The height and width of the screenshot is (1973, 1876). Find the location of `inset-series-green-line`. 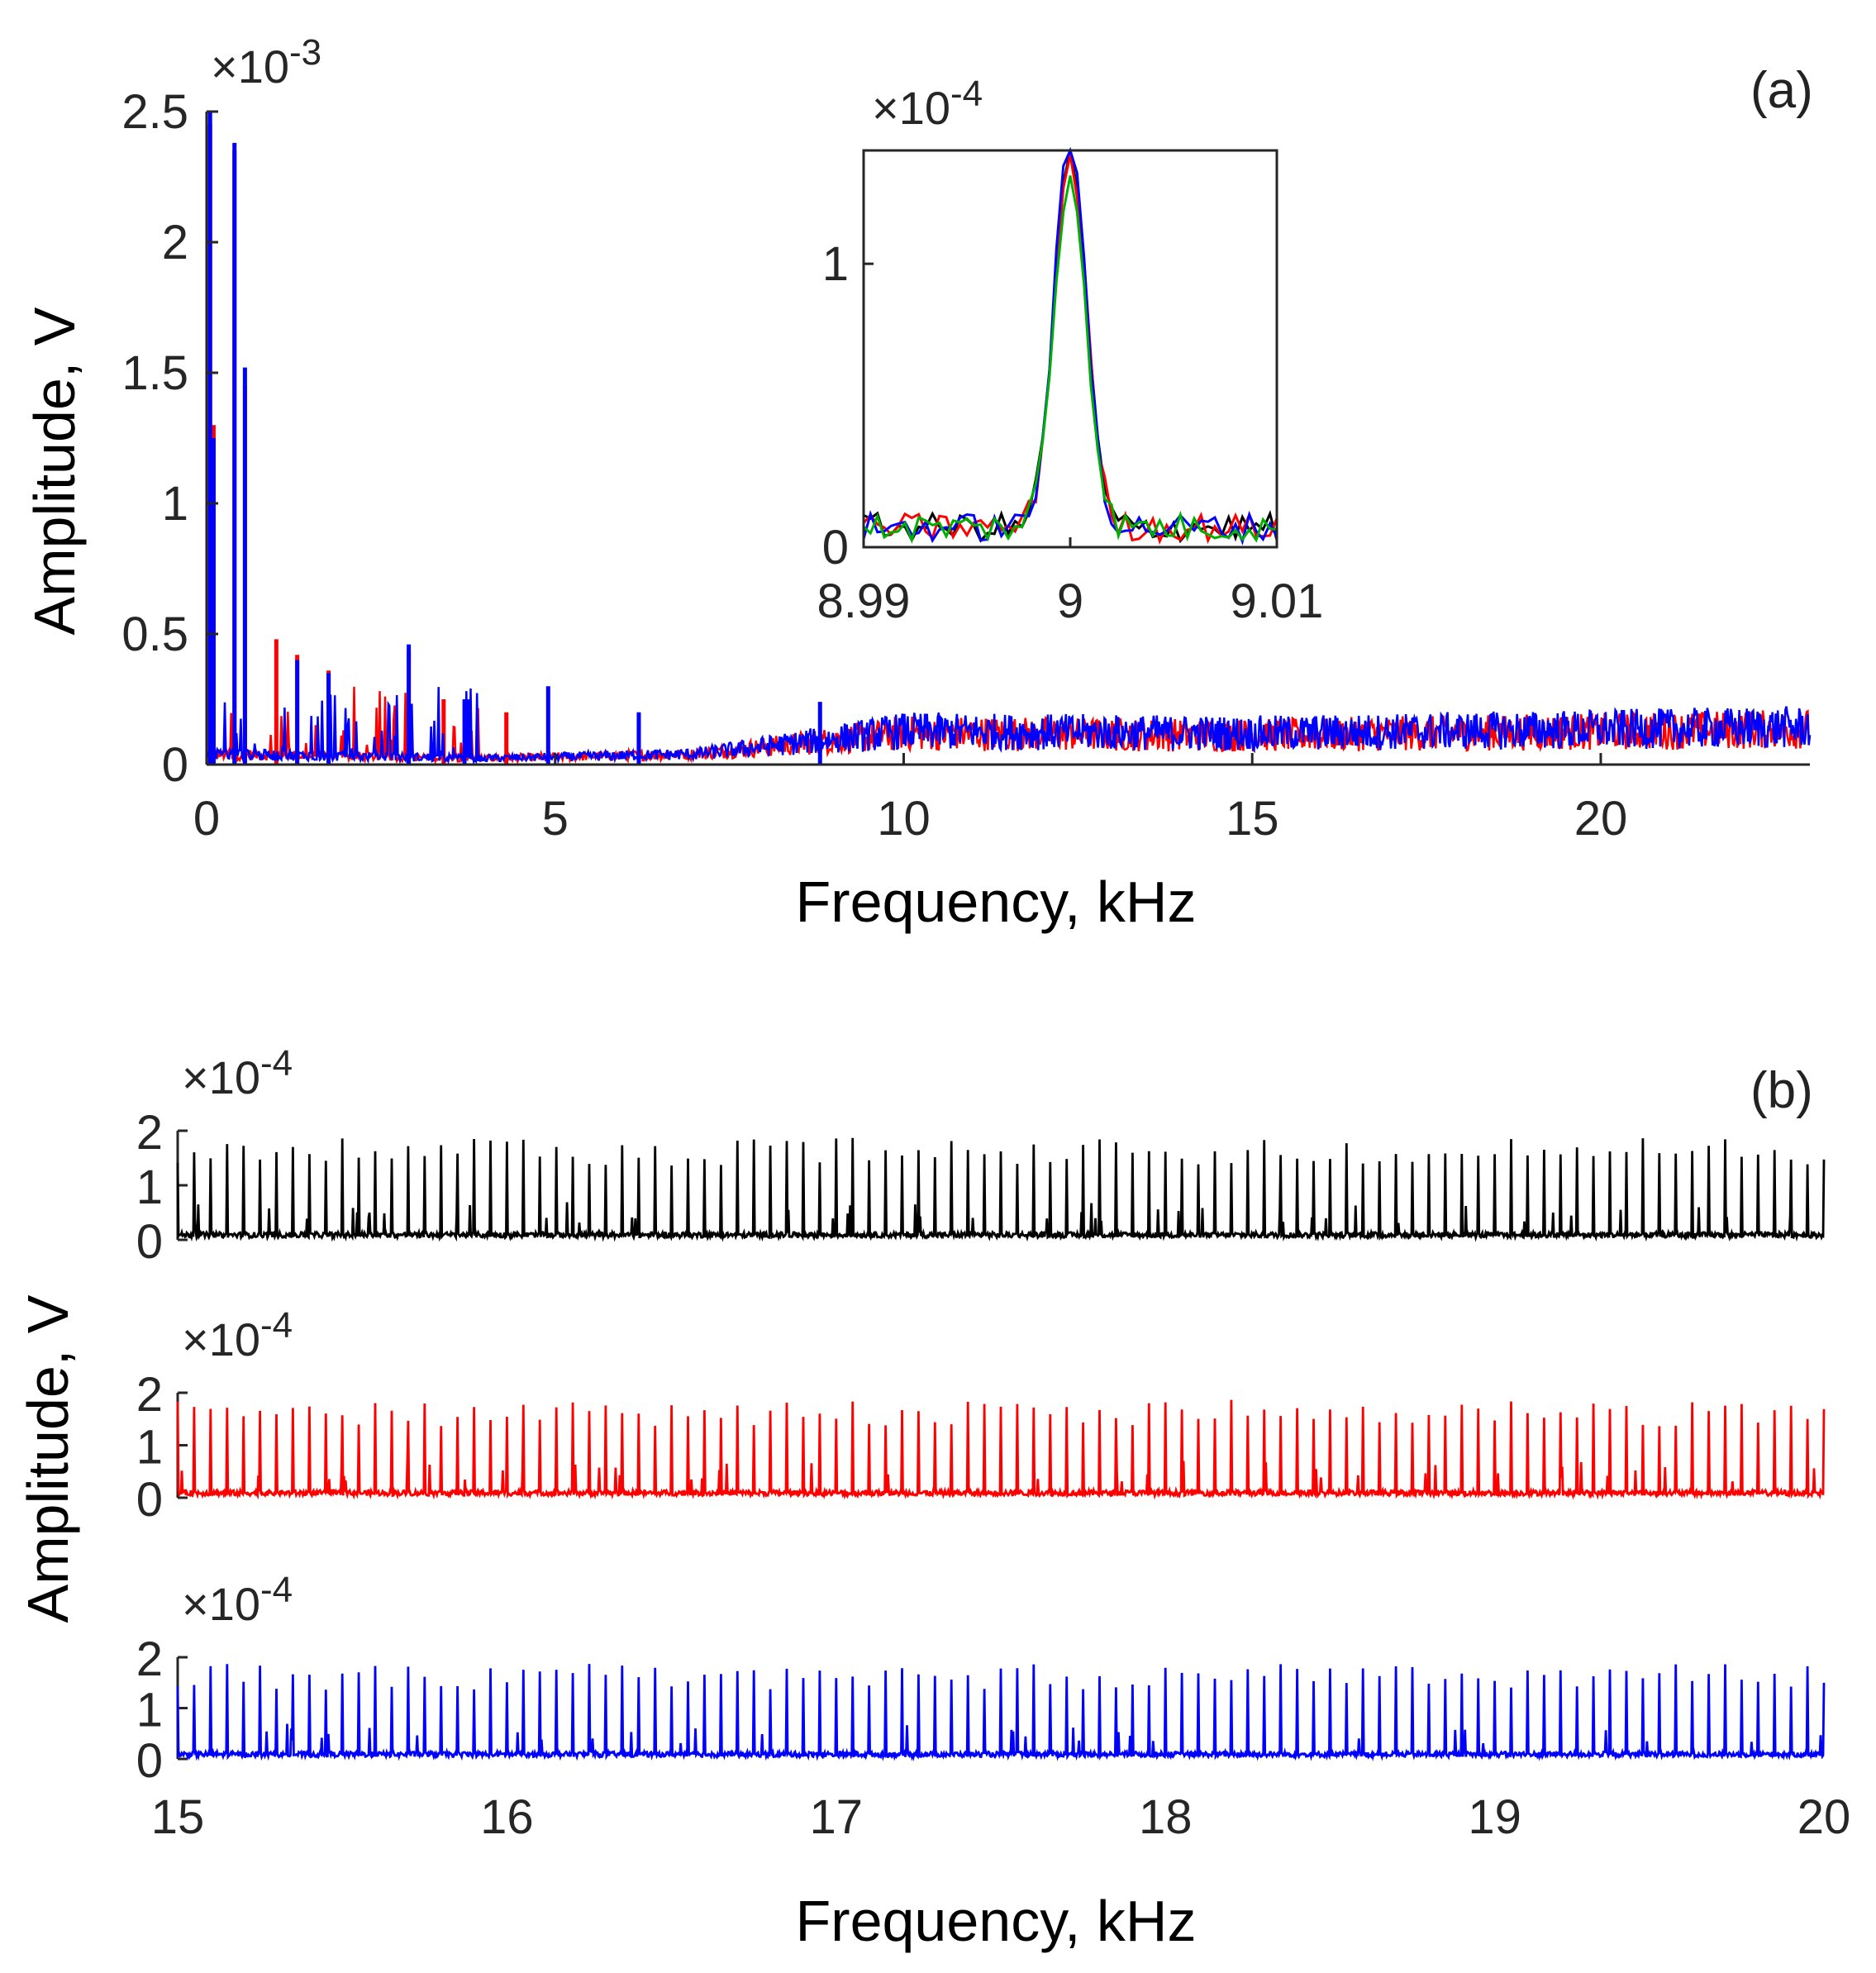

inset-series-green-line is located at coordinates (1070, 359).